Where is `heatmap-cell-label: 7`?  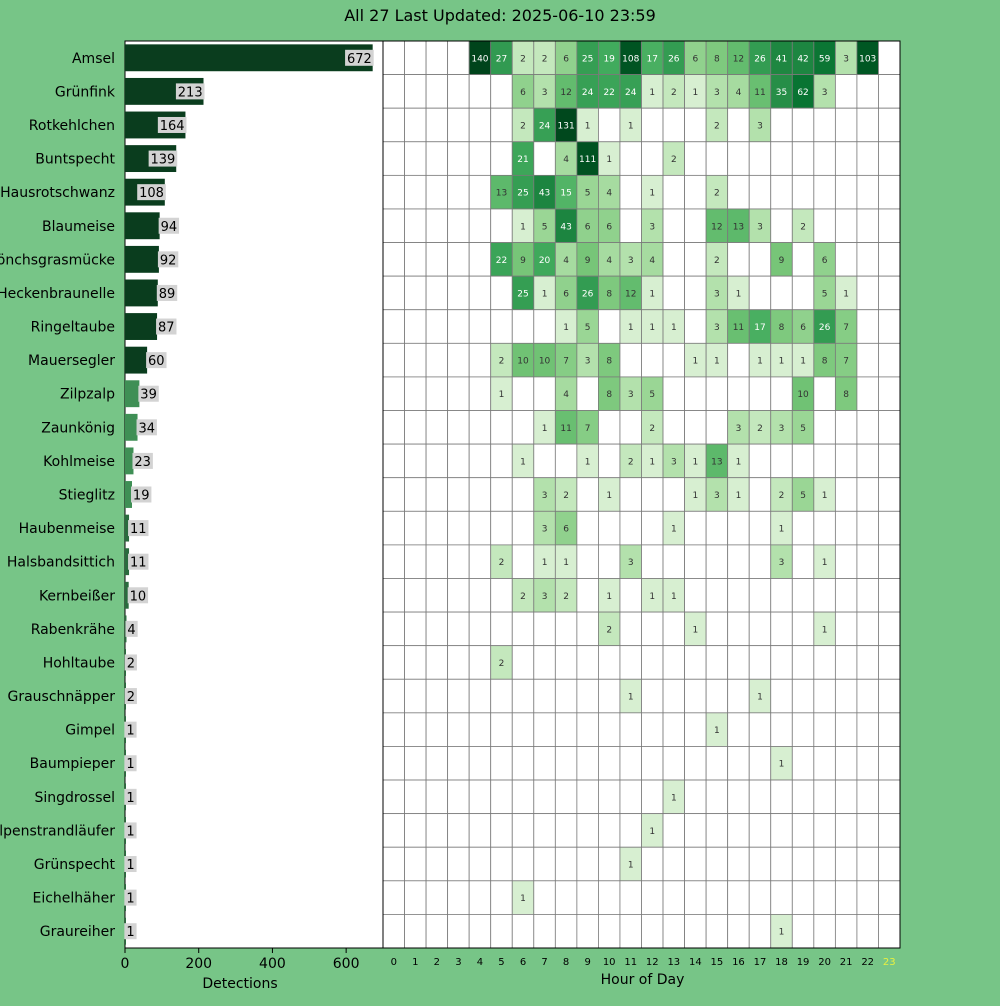
heatmap-cell-label: 7 is located at coordinates (846, 362).